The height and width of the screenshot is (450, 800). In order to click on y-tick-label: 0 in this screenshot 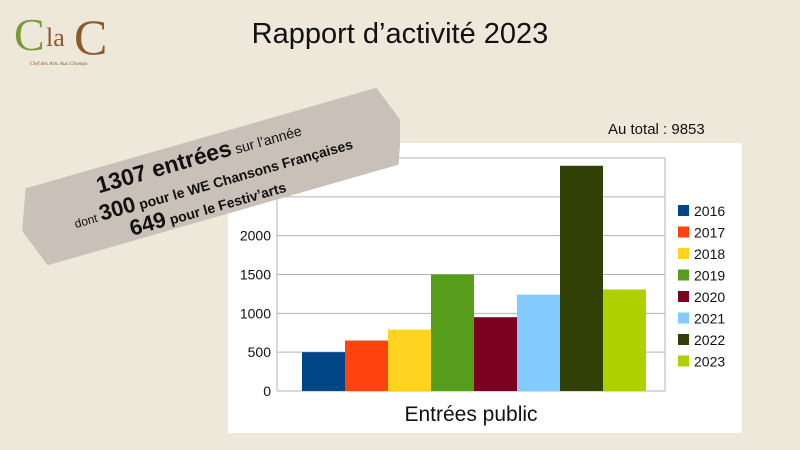, I will do `click(267, 391)`.